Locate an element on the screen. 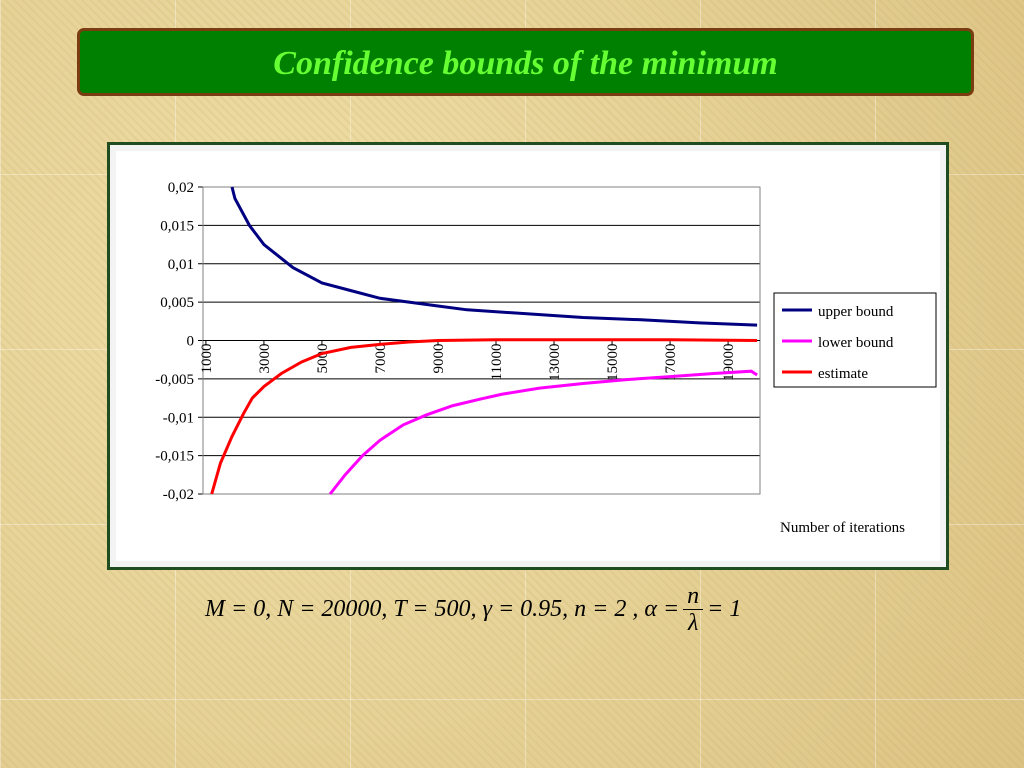 Image resolution: width=1024 pixels, height=768 pixels. y-tick-label: -0,01 is located at coordinates (178, 418).